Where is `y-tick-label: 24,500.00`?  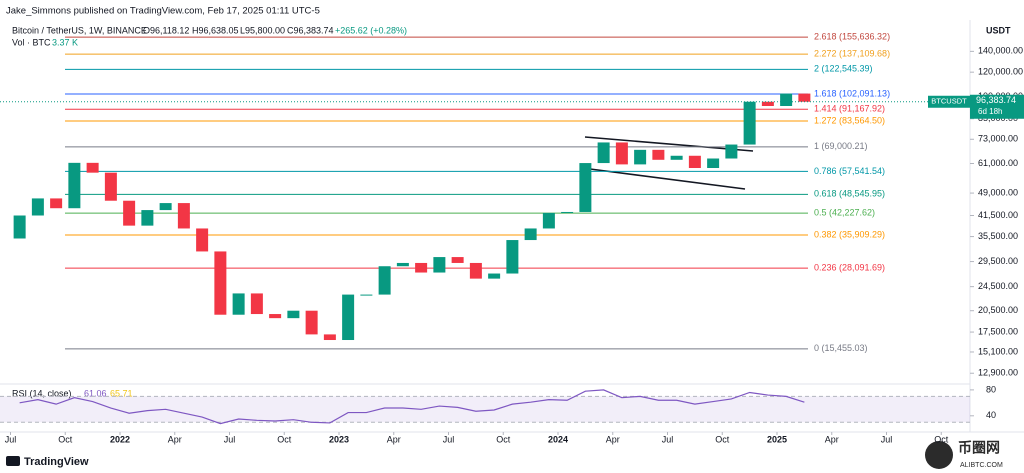
y-tick-label: 24,500.00 is located at coordinates (998, 286).